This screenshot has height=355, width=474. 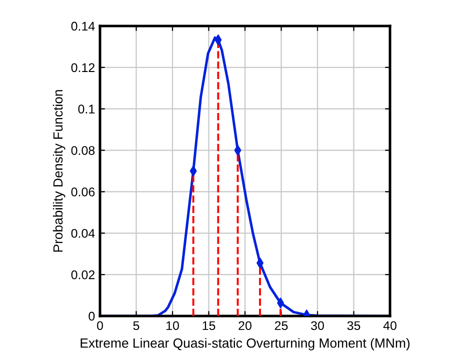 What do you see at coordinates (353, 325) in the screenshot?
I see `x-tick-label: 35` at bounding box center [353, 325].